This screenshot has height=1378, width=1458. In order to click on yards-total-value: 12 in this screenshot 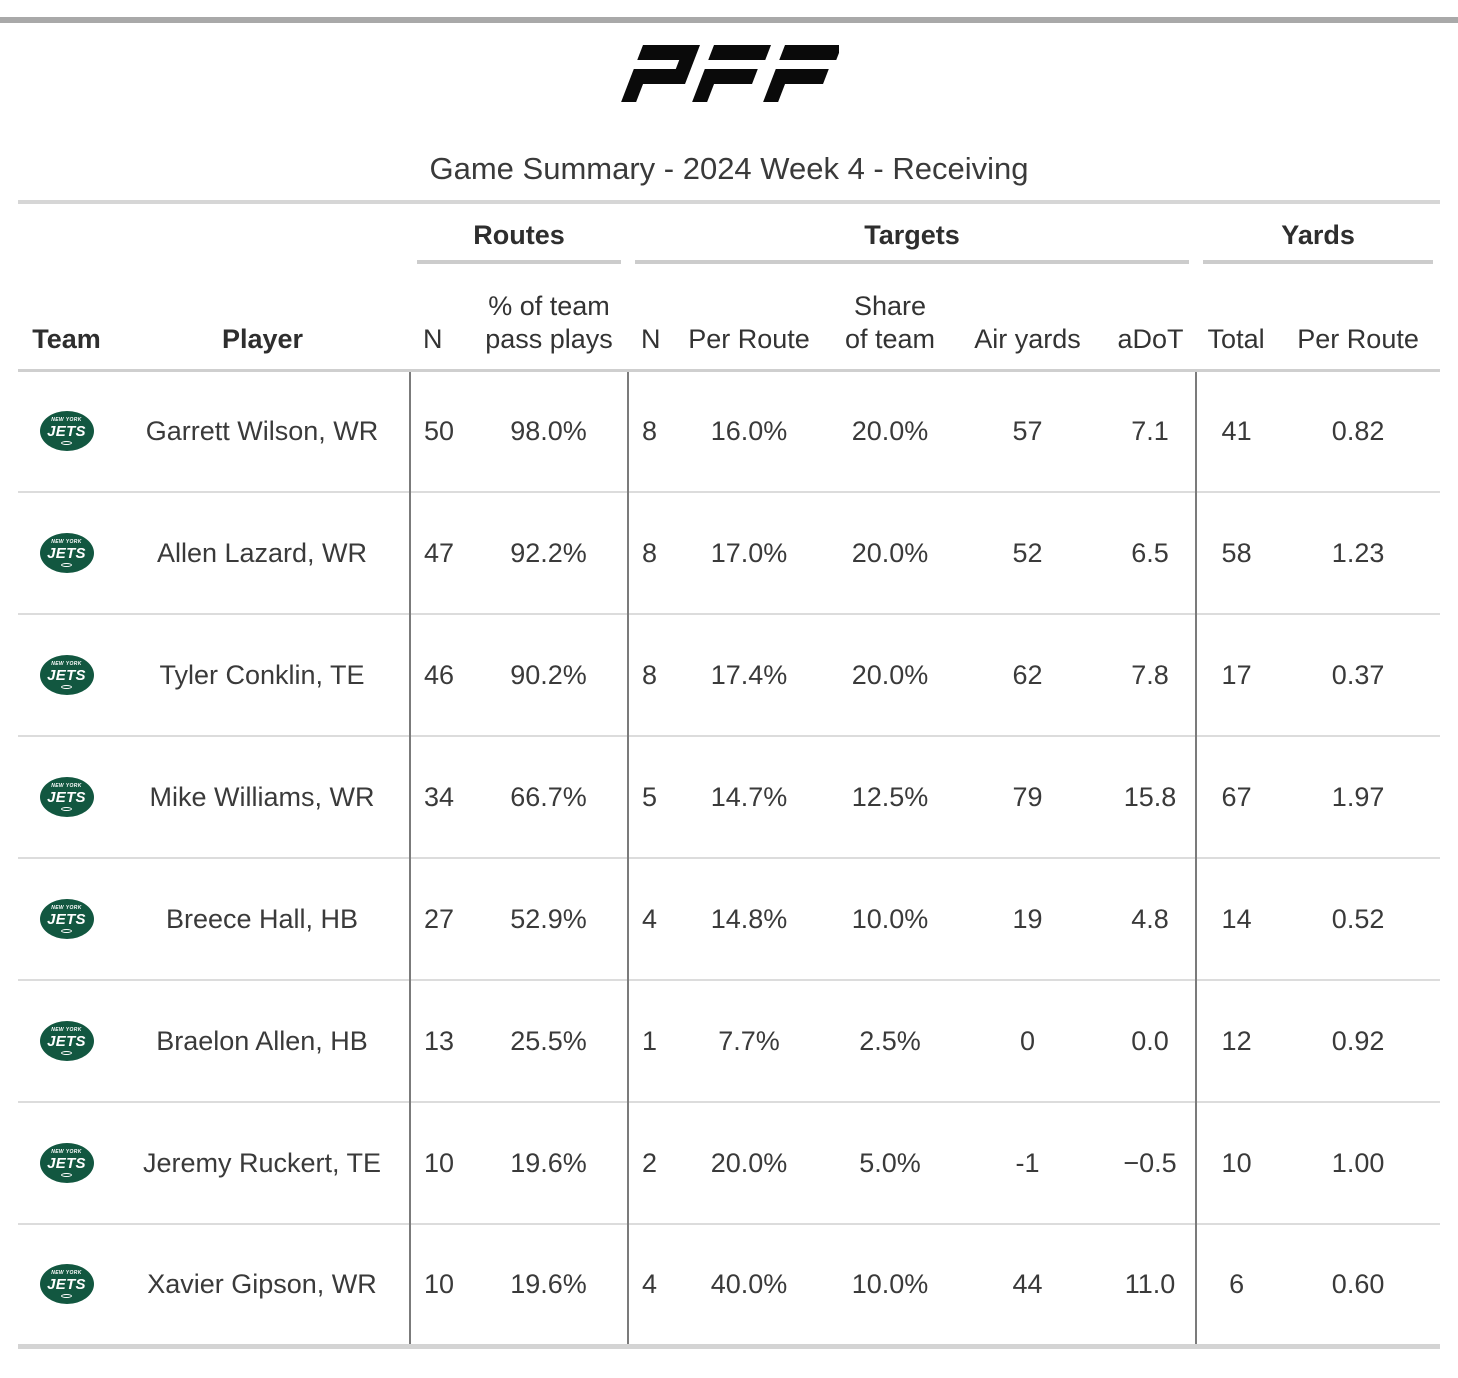, I will do `click(1236, 1041)`.